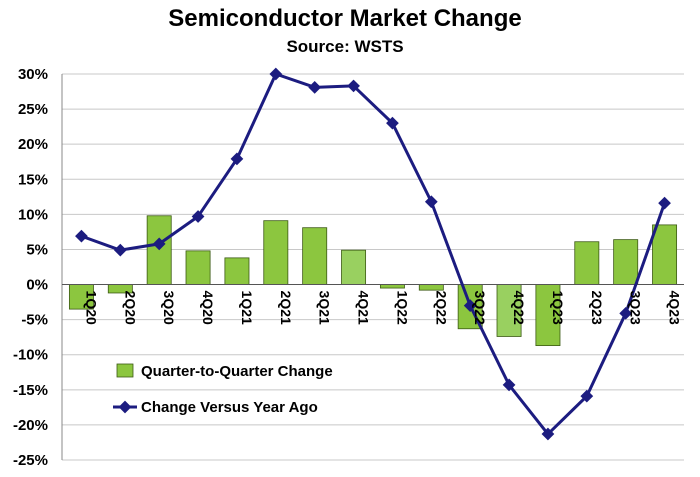  Describe the element at coordinates (354, 267) in the screenshot. I see `bar-4Q21` at that location.